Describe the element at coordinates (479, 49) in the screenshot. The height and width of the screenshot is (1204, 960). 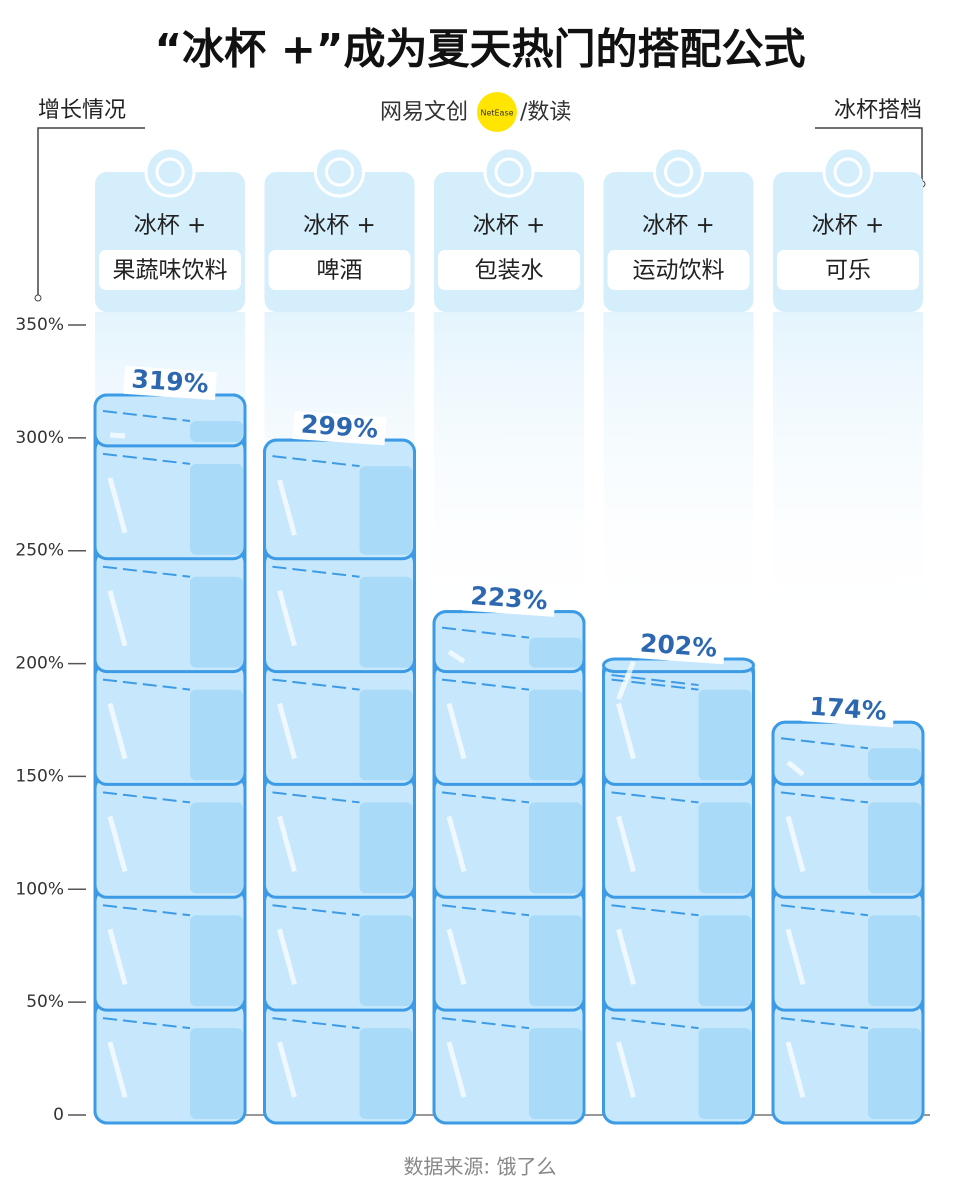
I see `chart-title: “冰杯 +”成为夏天热门的搭配公式` at that location.